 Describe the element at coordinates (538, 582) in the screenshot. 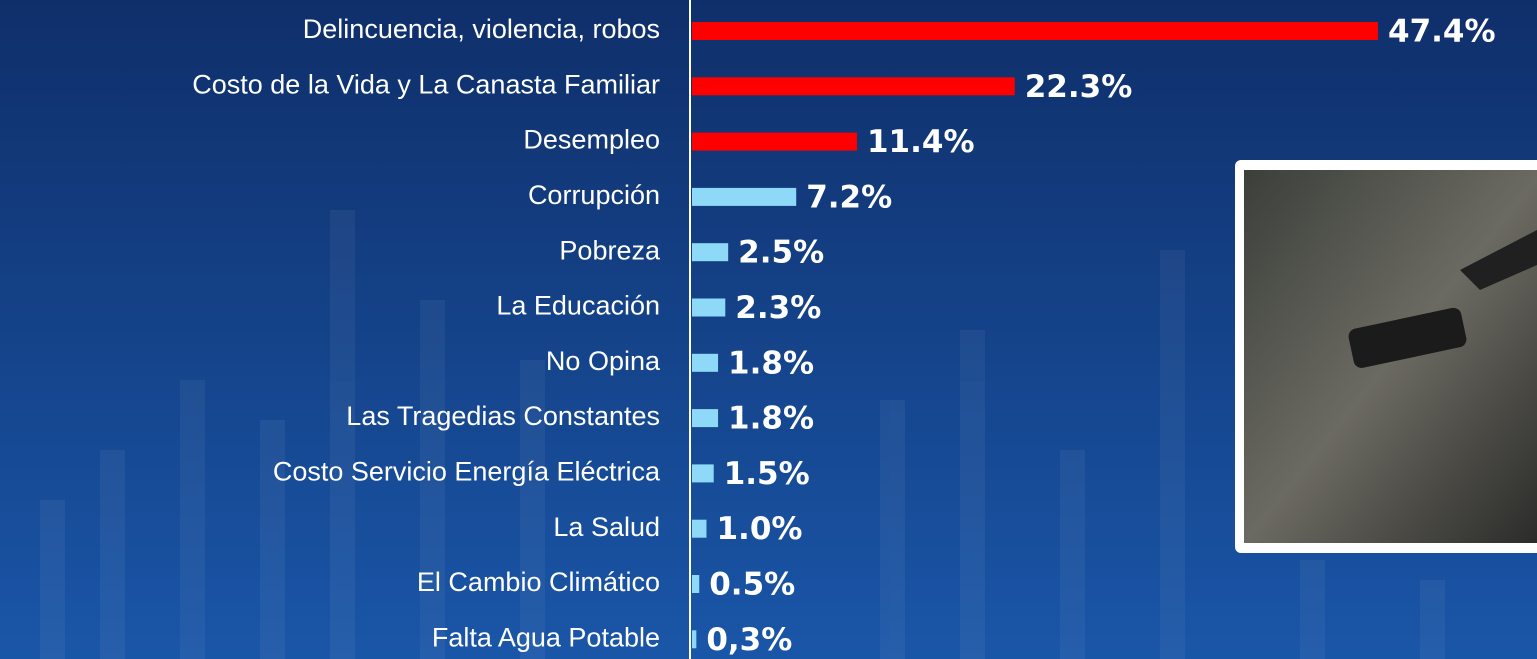

I see `category-label: El Cambio Climático` at that location.